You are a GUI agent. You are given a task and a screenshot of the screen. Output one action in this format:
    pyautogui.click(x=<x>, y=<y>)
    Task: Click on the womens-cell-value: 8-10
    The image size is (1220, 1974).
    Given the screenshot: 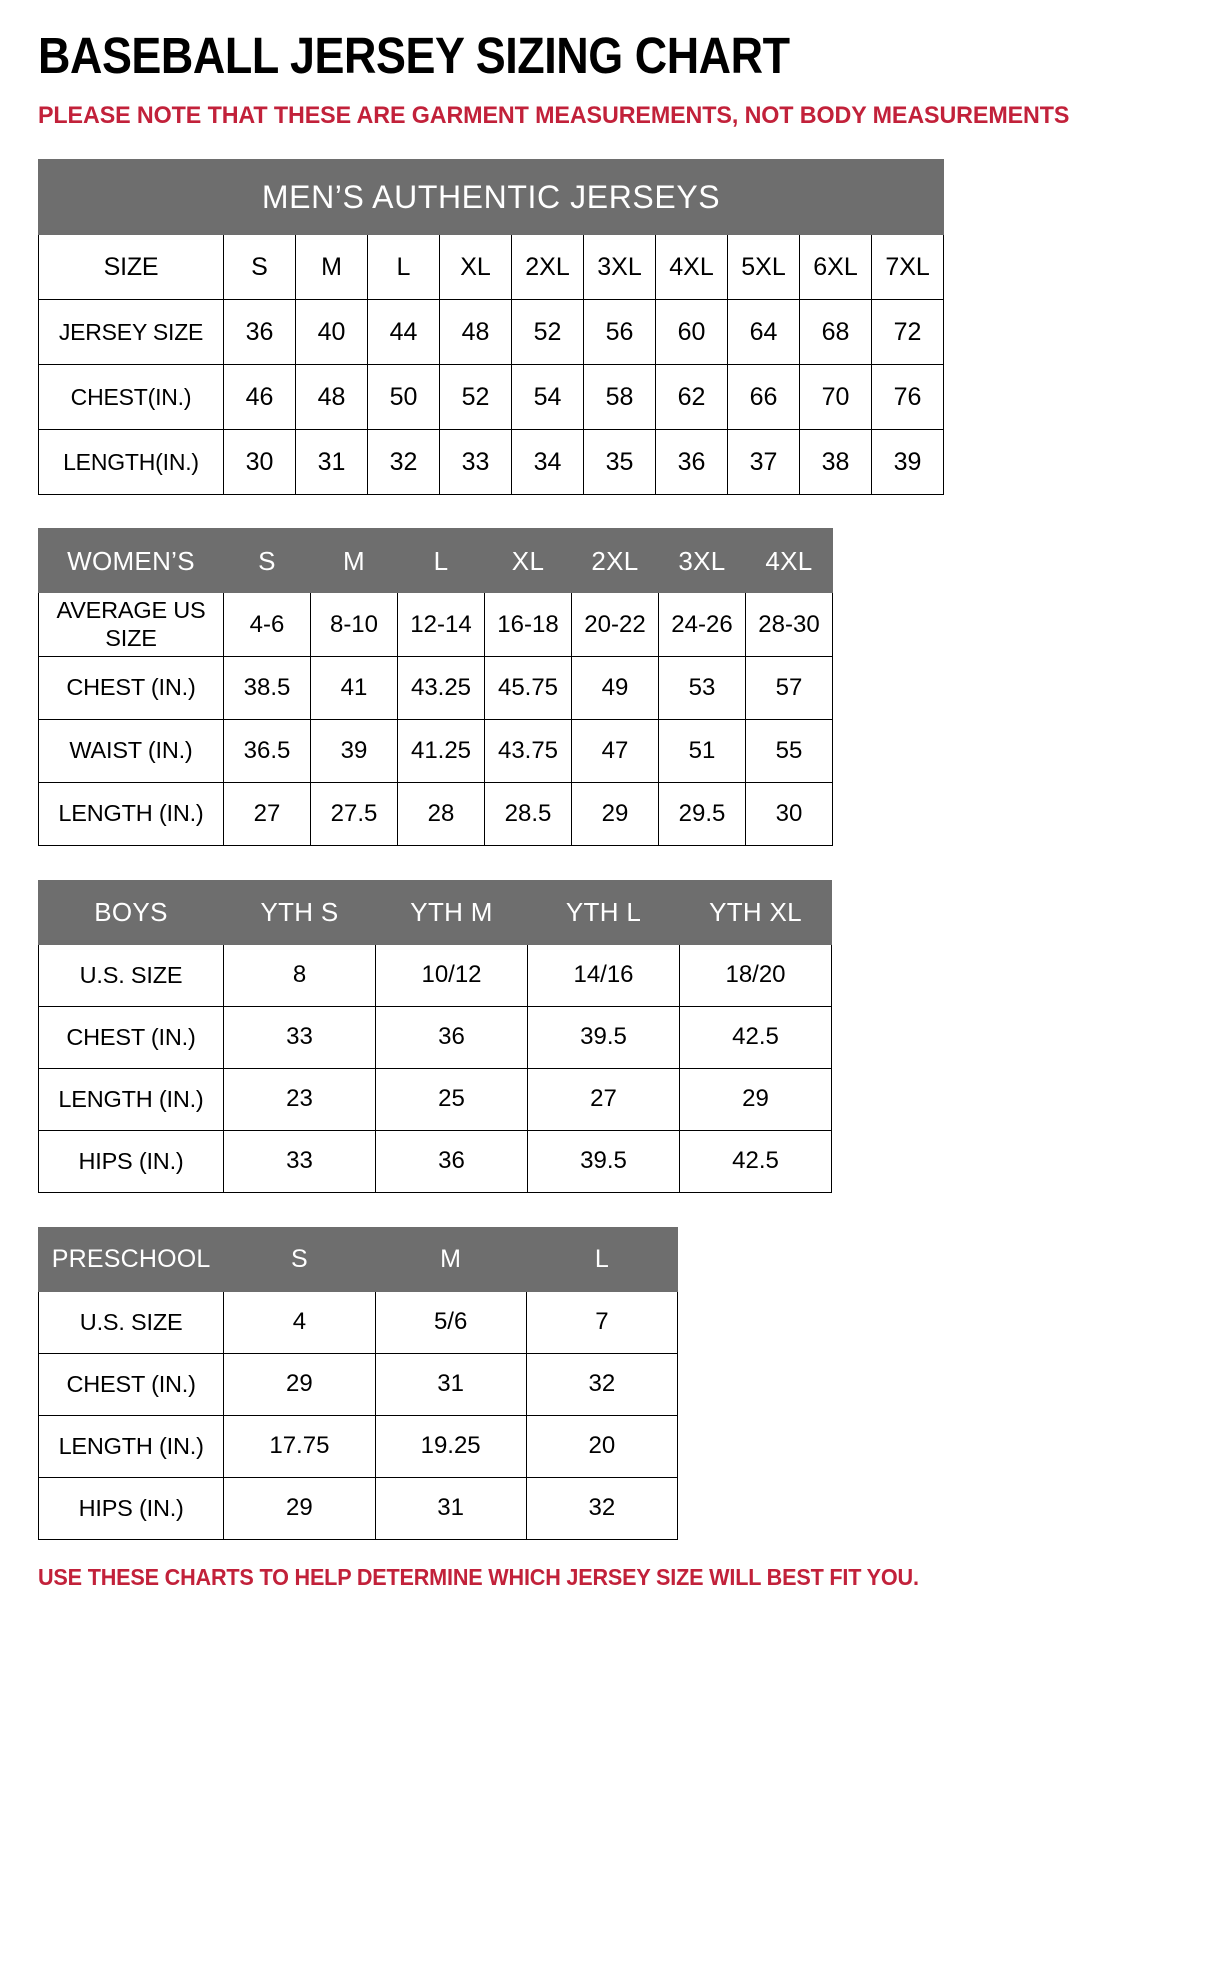 What is the action you would take?
    pyautogui.click(x=354, y=624)
    